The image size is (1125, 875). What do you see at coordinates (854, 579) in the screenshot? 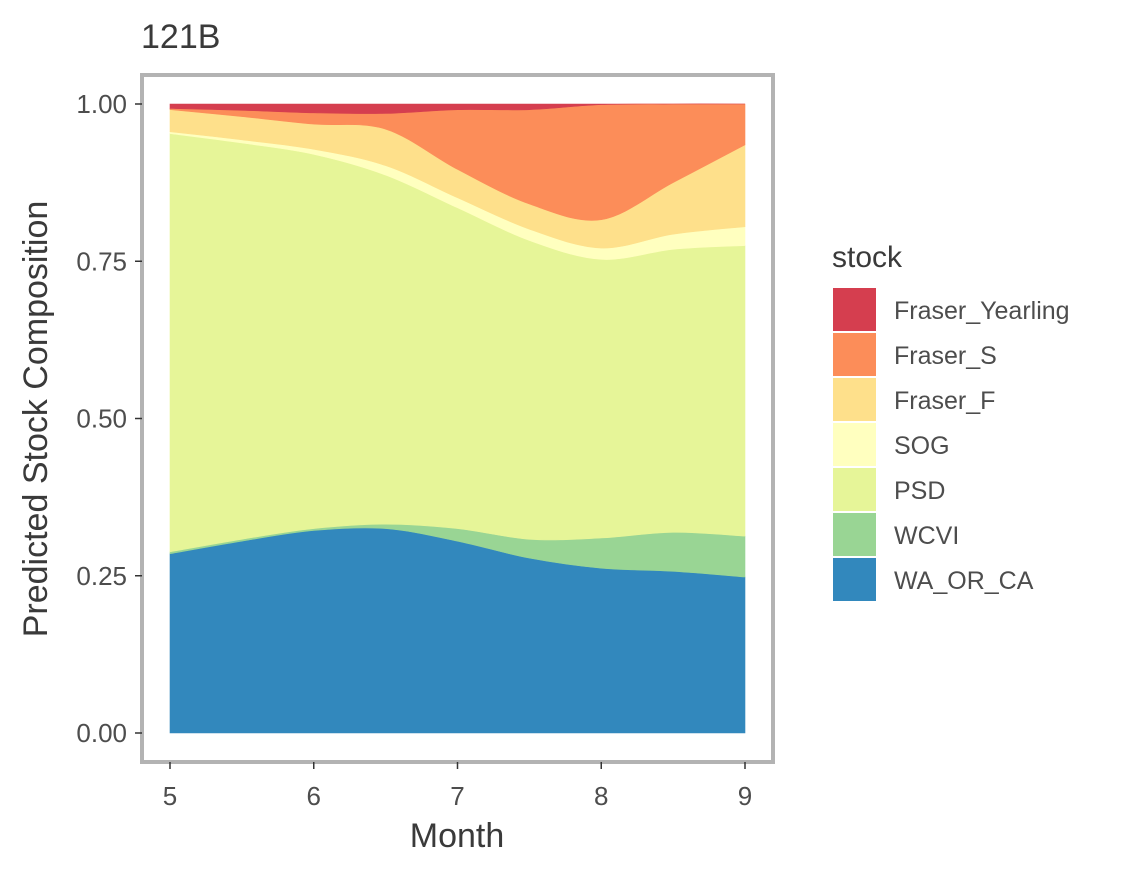
I see `legend-key-wa-or-ca` at bounding box center [854, 579].